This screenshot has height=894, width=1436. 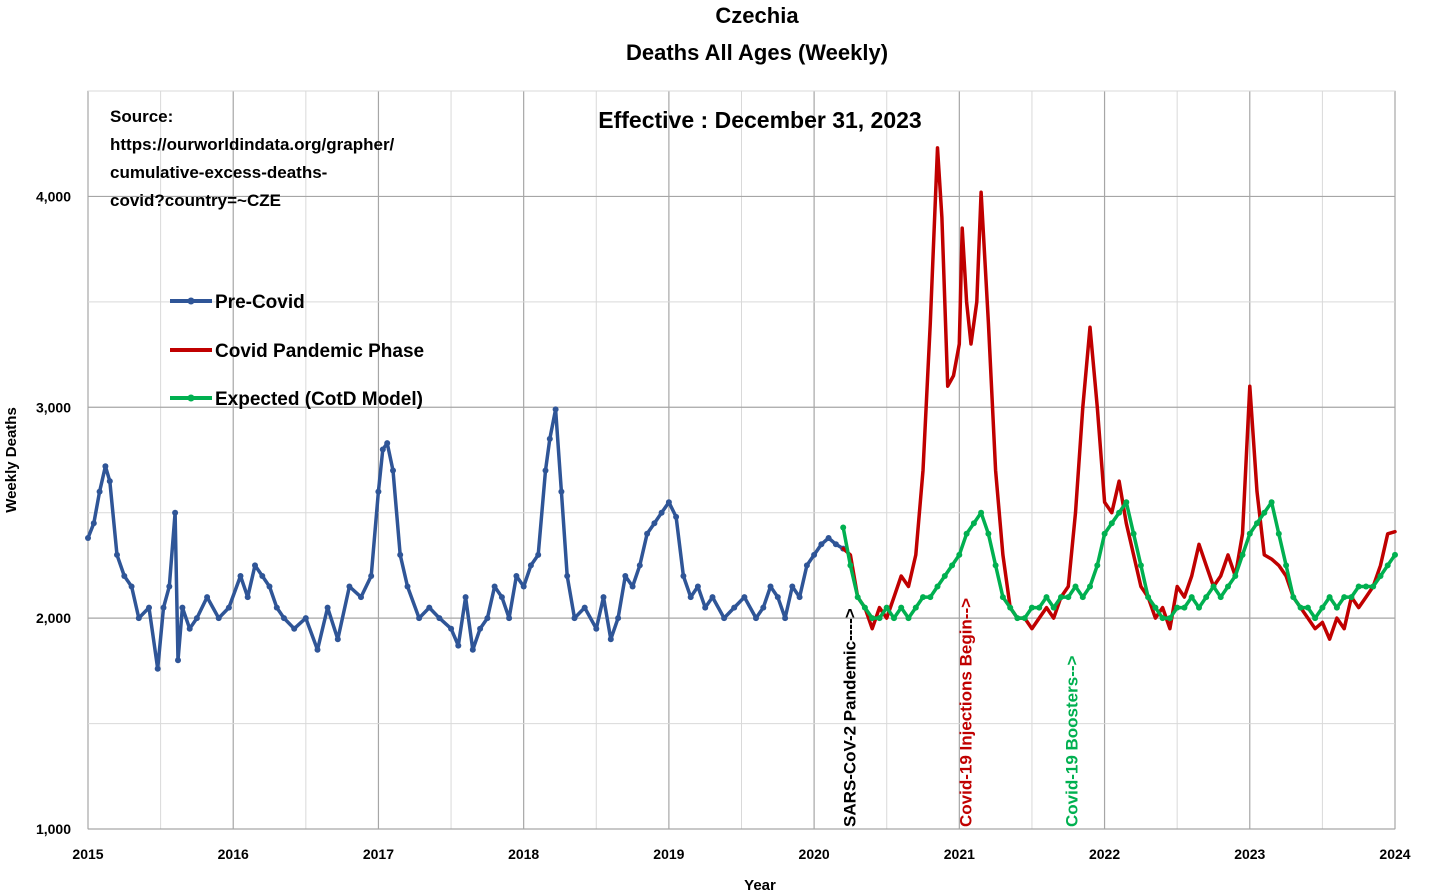 What do you see at coordinates (53, 829) in the screenshot?
I see `y-tick-label: 1,000` at bounding box center [53, 829].